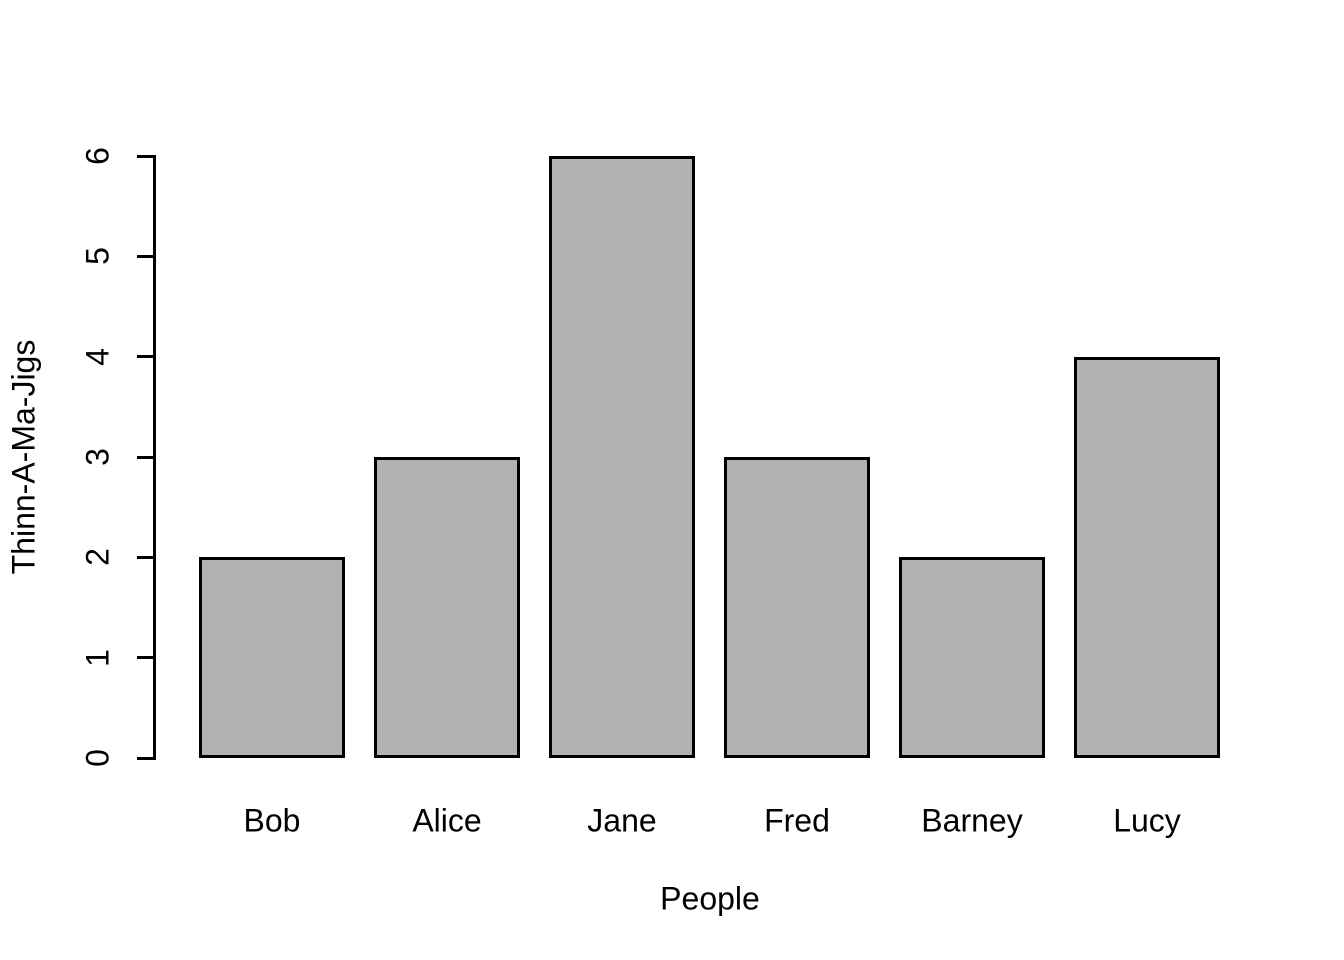 This screenshot has width=1344, height=960. I want to click on x-tick-label: Fred, so click(797, 820).